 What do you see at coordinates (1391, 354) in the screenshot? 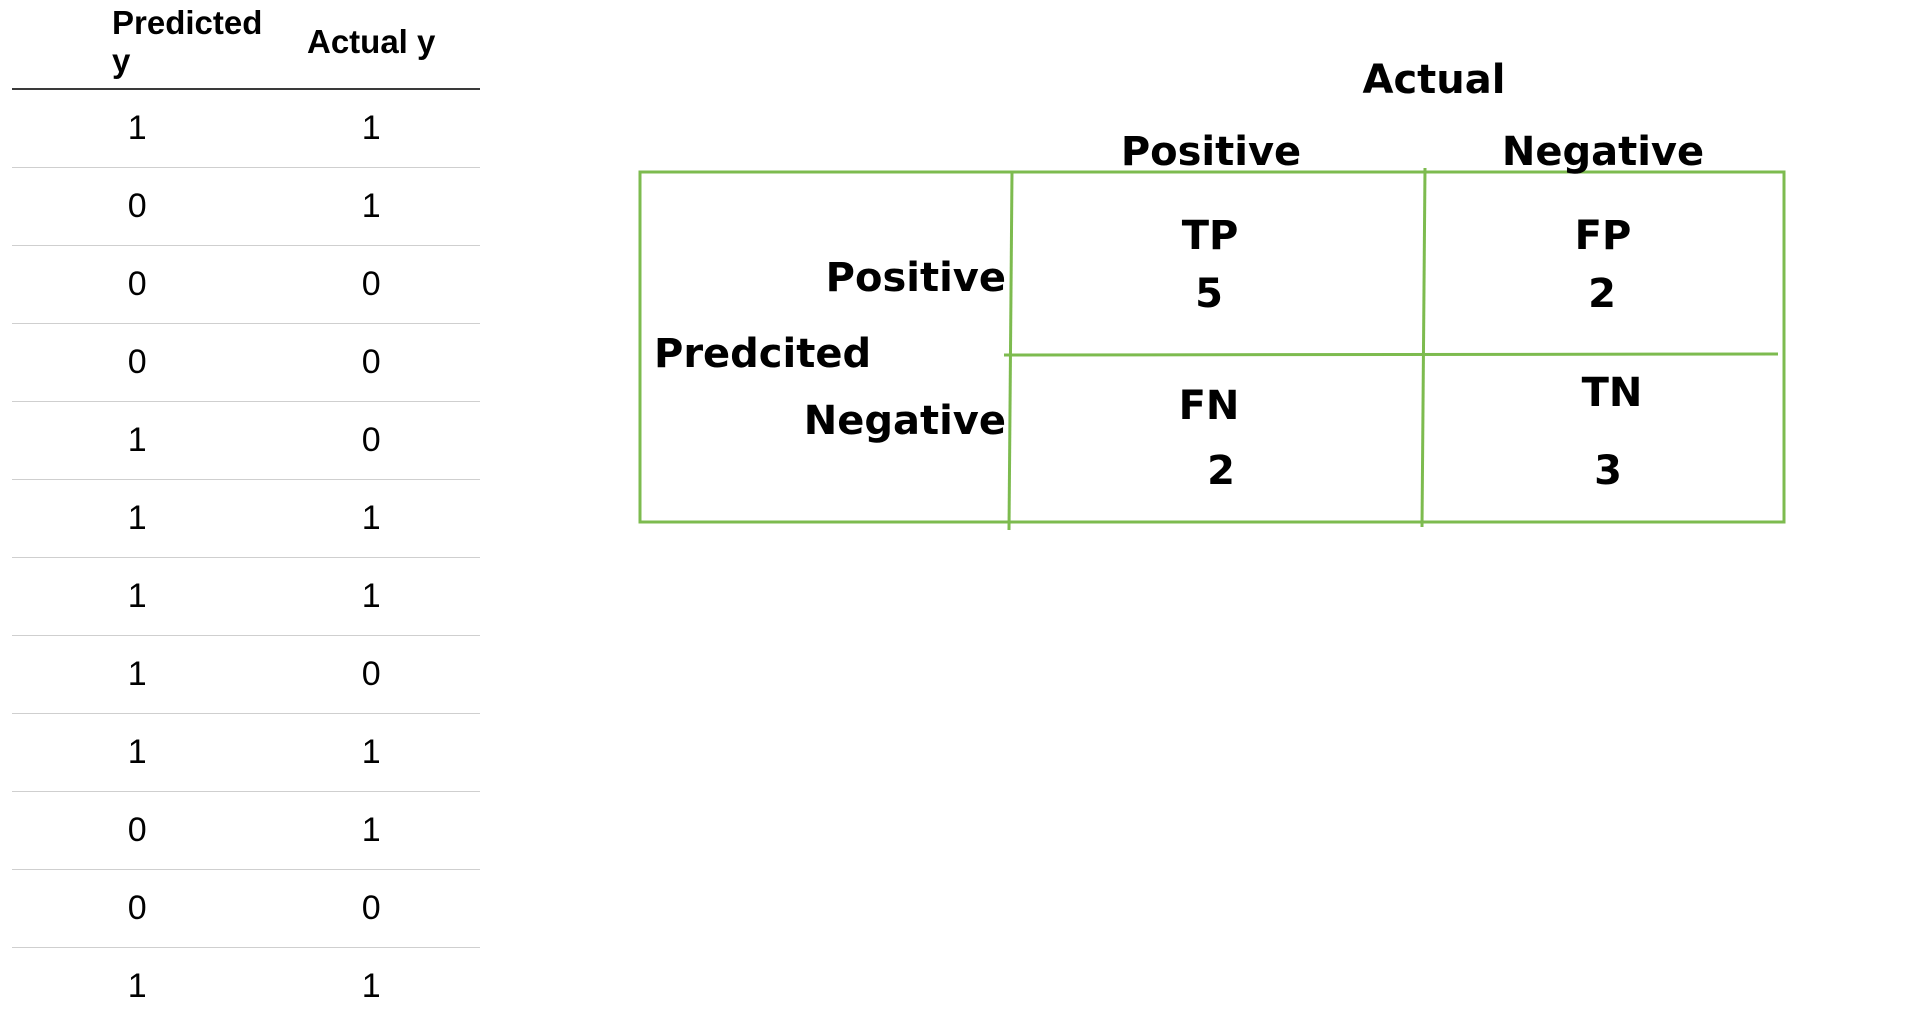
I see `matrix-divider-horizontal` at bounding box center [1391, 354].